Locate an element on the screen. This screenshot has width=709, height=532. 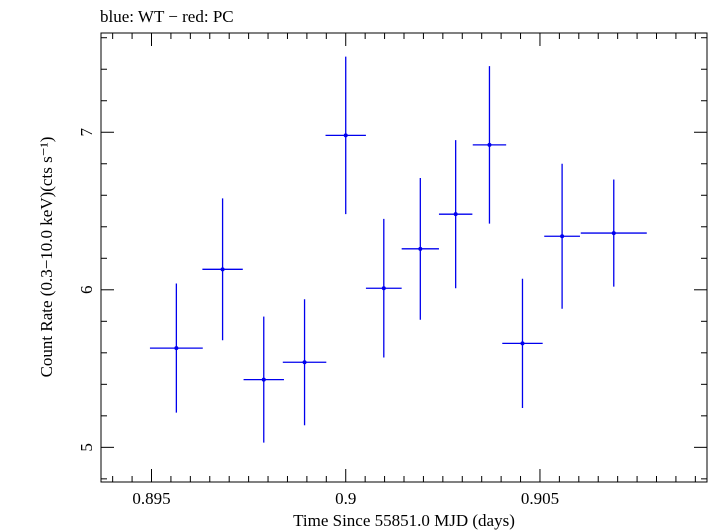
y-tick-label: 7 is located at coordinates (86, 132).